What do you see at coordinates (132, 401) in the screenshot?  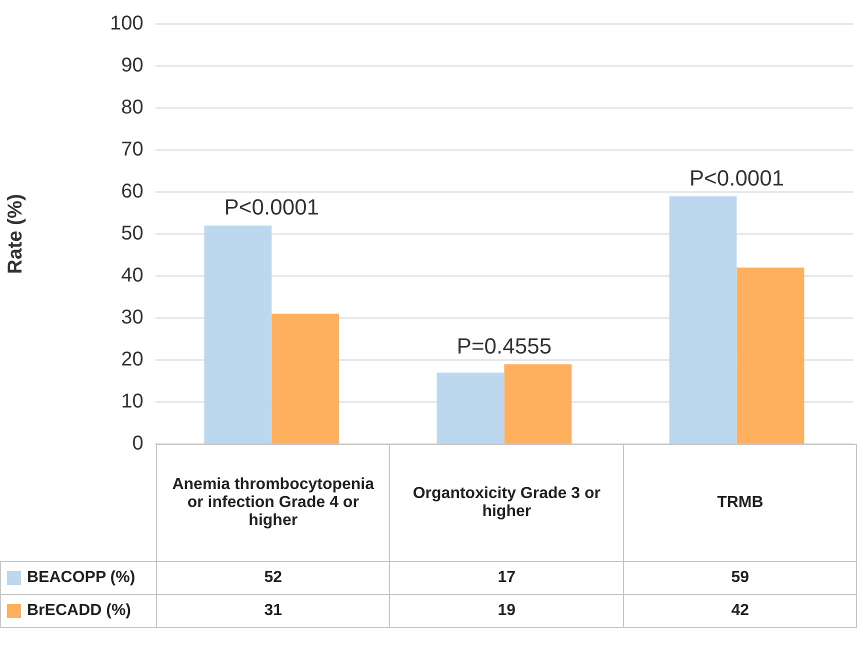 I see `y-tick-label: 10` at bounding box center [132, 401].